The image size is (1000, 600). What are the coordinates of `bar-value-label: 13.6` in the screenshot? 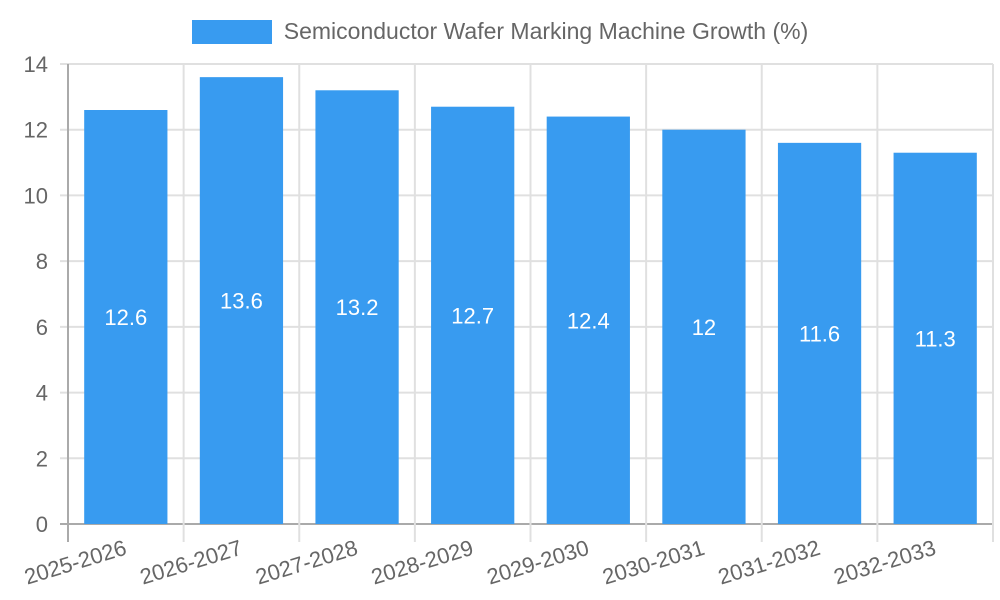 It's located at (241, 301).